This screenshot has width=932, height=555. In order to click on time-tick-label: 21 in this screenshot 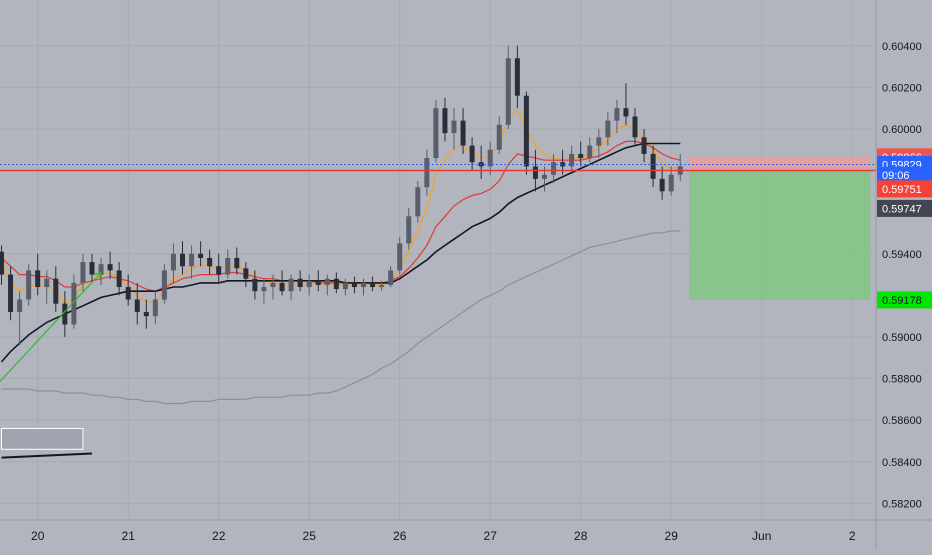, I will do `click(129, 536)`.